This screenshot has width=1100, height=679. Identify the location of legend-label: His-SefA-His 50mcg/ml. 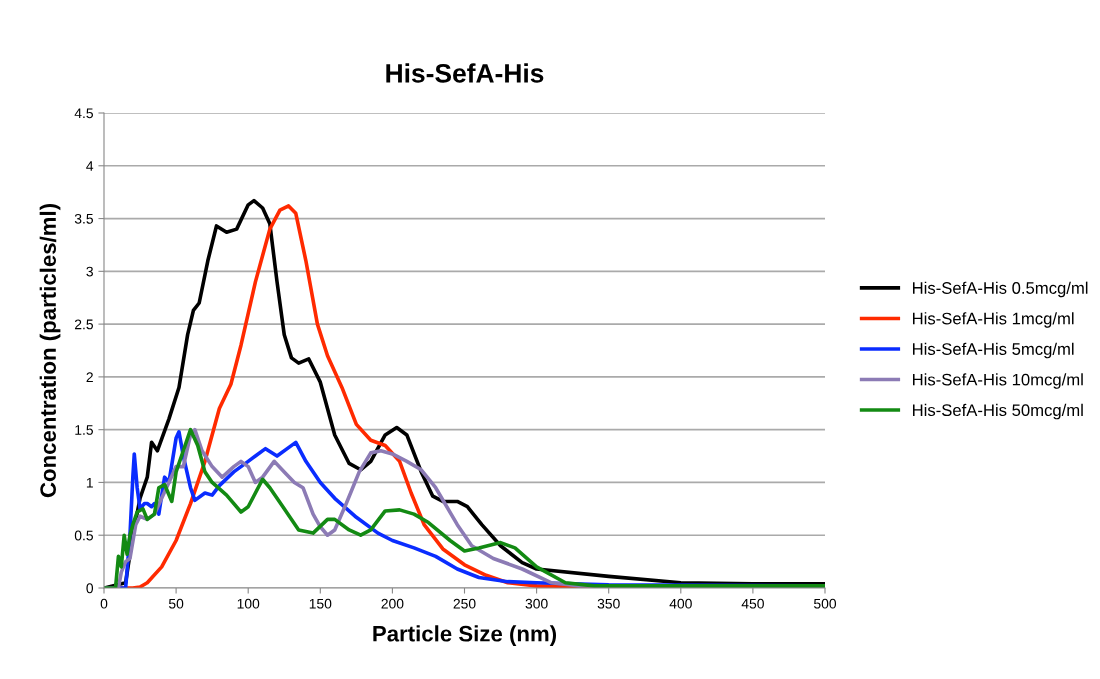
(998, 411).